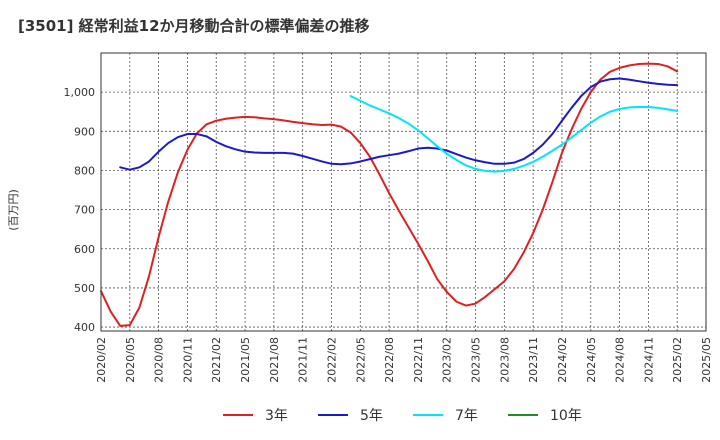 The height and width of the screenshot is (440, 720). What do you see at coordinates (514, 134) in the screenshot?
I see `series-line-7年` at bounding box center [514, 134].